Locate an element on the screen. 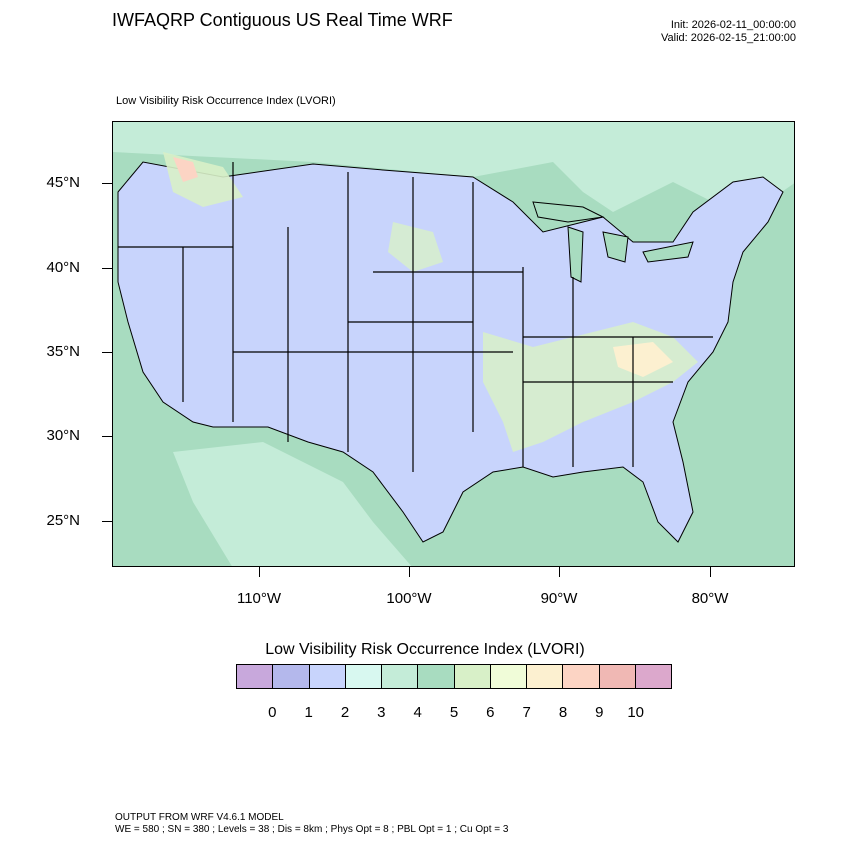 Image resolution: width=850 pixels, height=850 pixels. colorbar-label: 9 is located at coordinates (599, 712).